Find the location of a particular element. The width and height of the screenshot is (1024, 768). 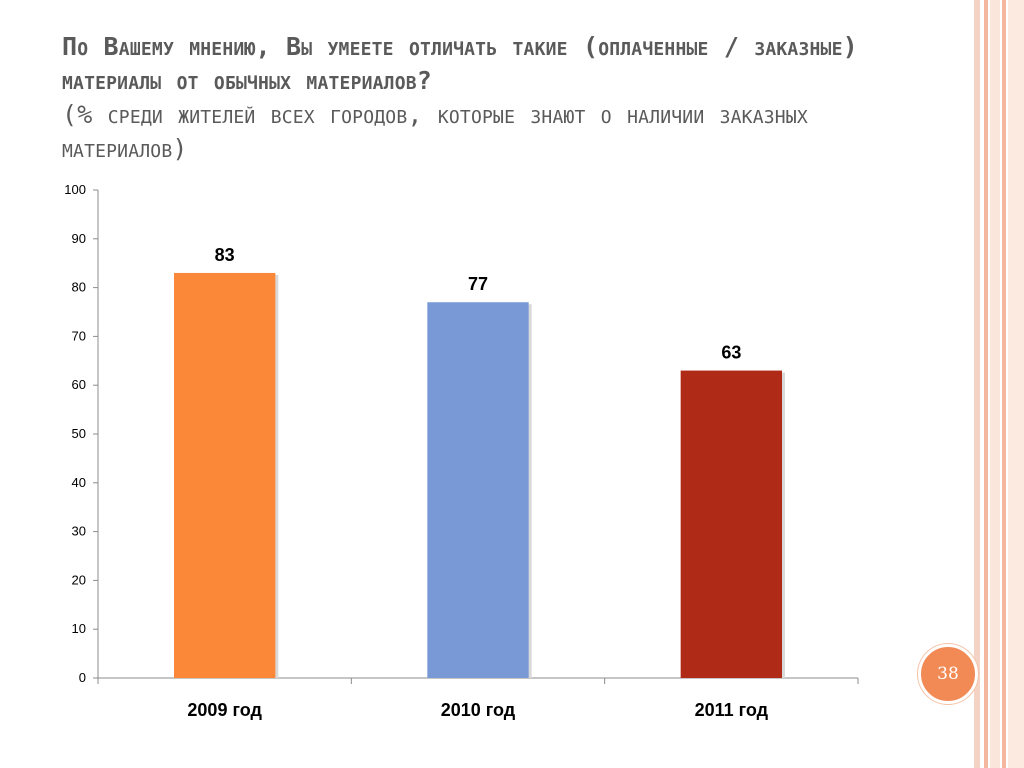

y-tick-label: 0 is located at coordinates (82, 677).